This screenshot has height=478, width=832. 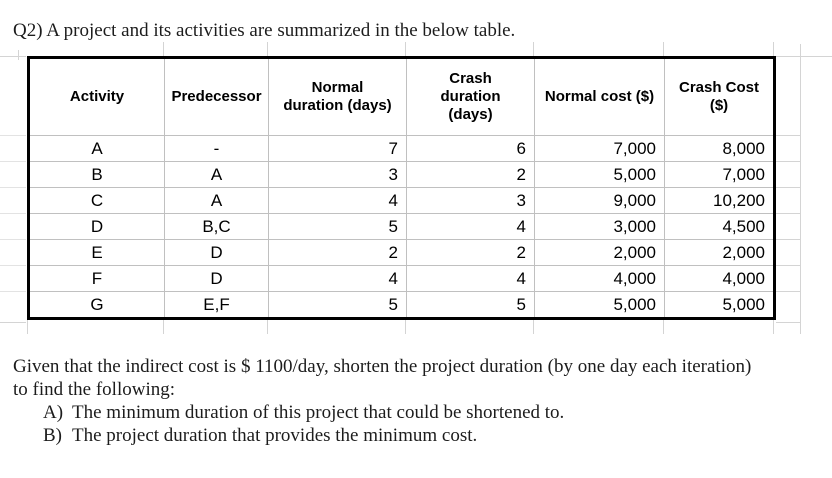 What do you see at coordinates (470, 226) in the screenshot?
I see `cell-r4-c4: 4` at bounding box center [470, 226].